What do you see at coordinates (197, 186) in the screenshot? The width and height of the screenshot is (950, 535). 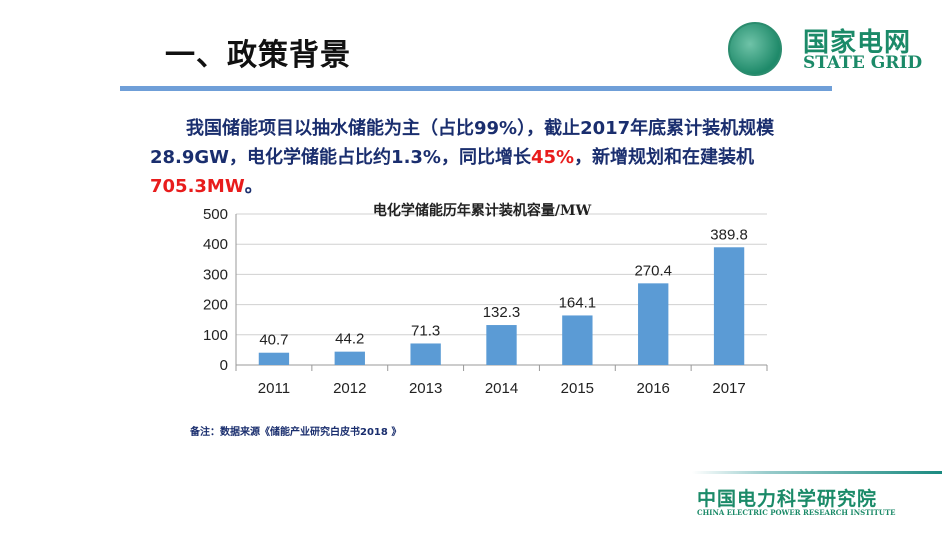 I see `capacity-highlight: 705.3MW` at bounding box center [197, 186].